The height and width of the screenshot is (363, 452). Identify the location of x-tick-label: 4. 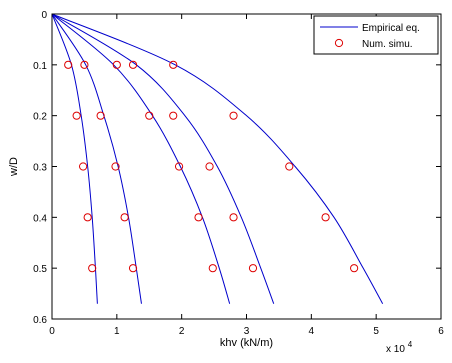
(312, 331).